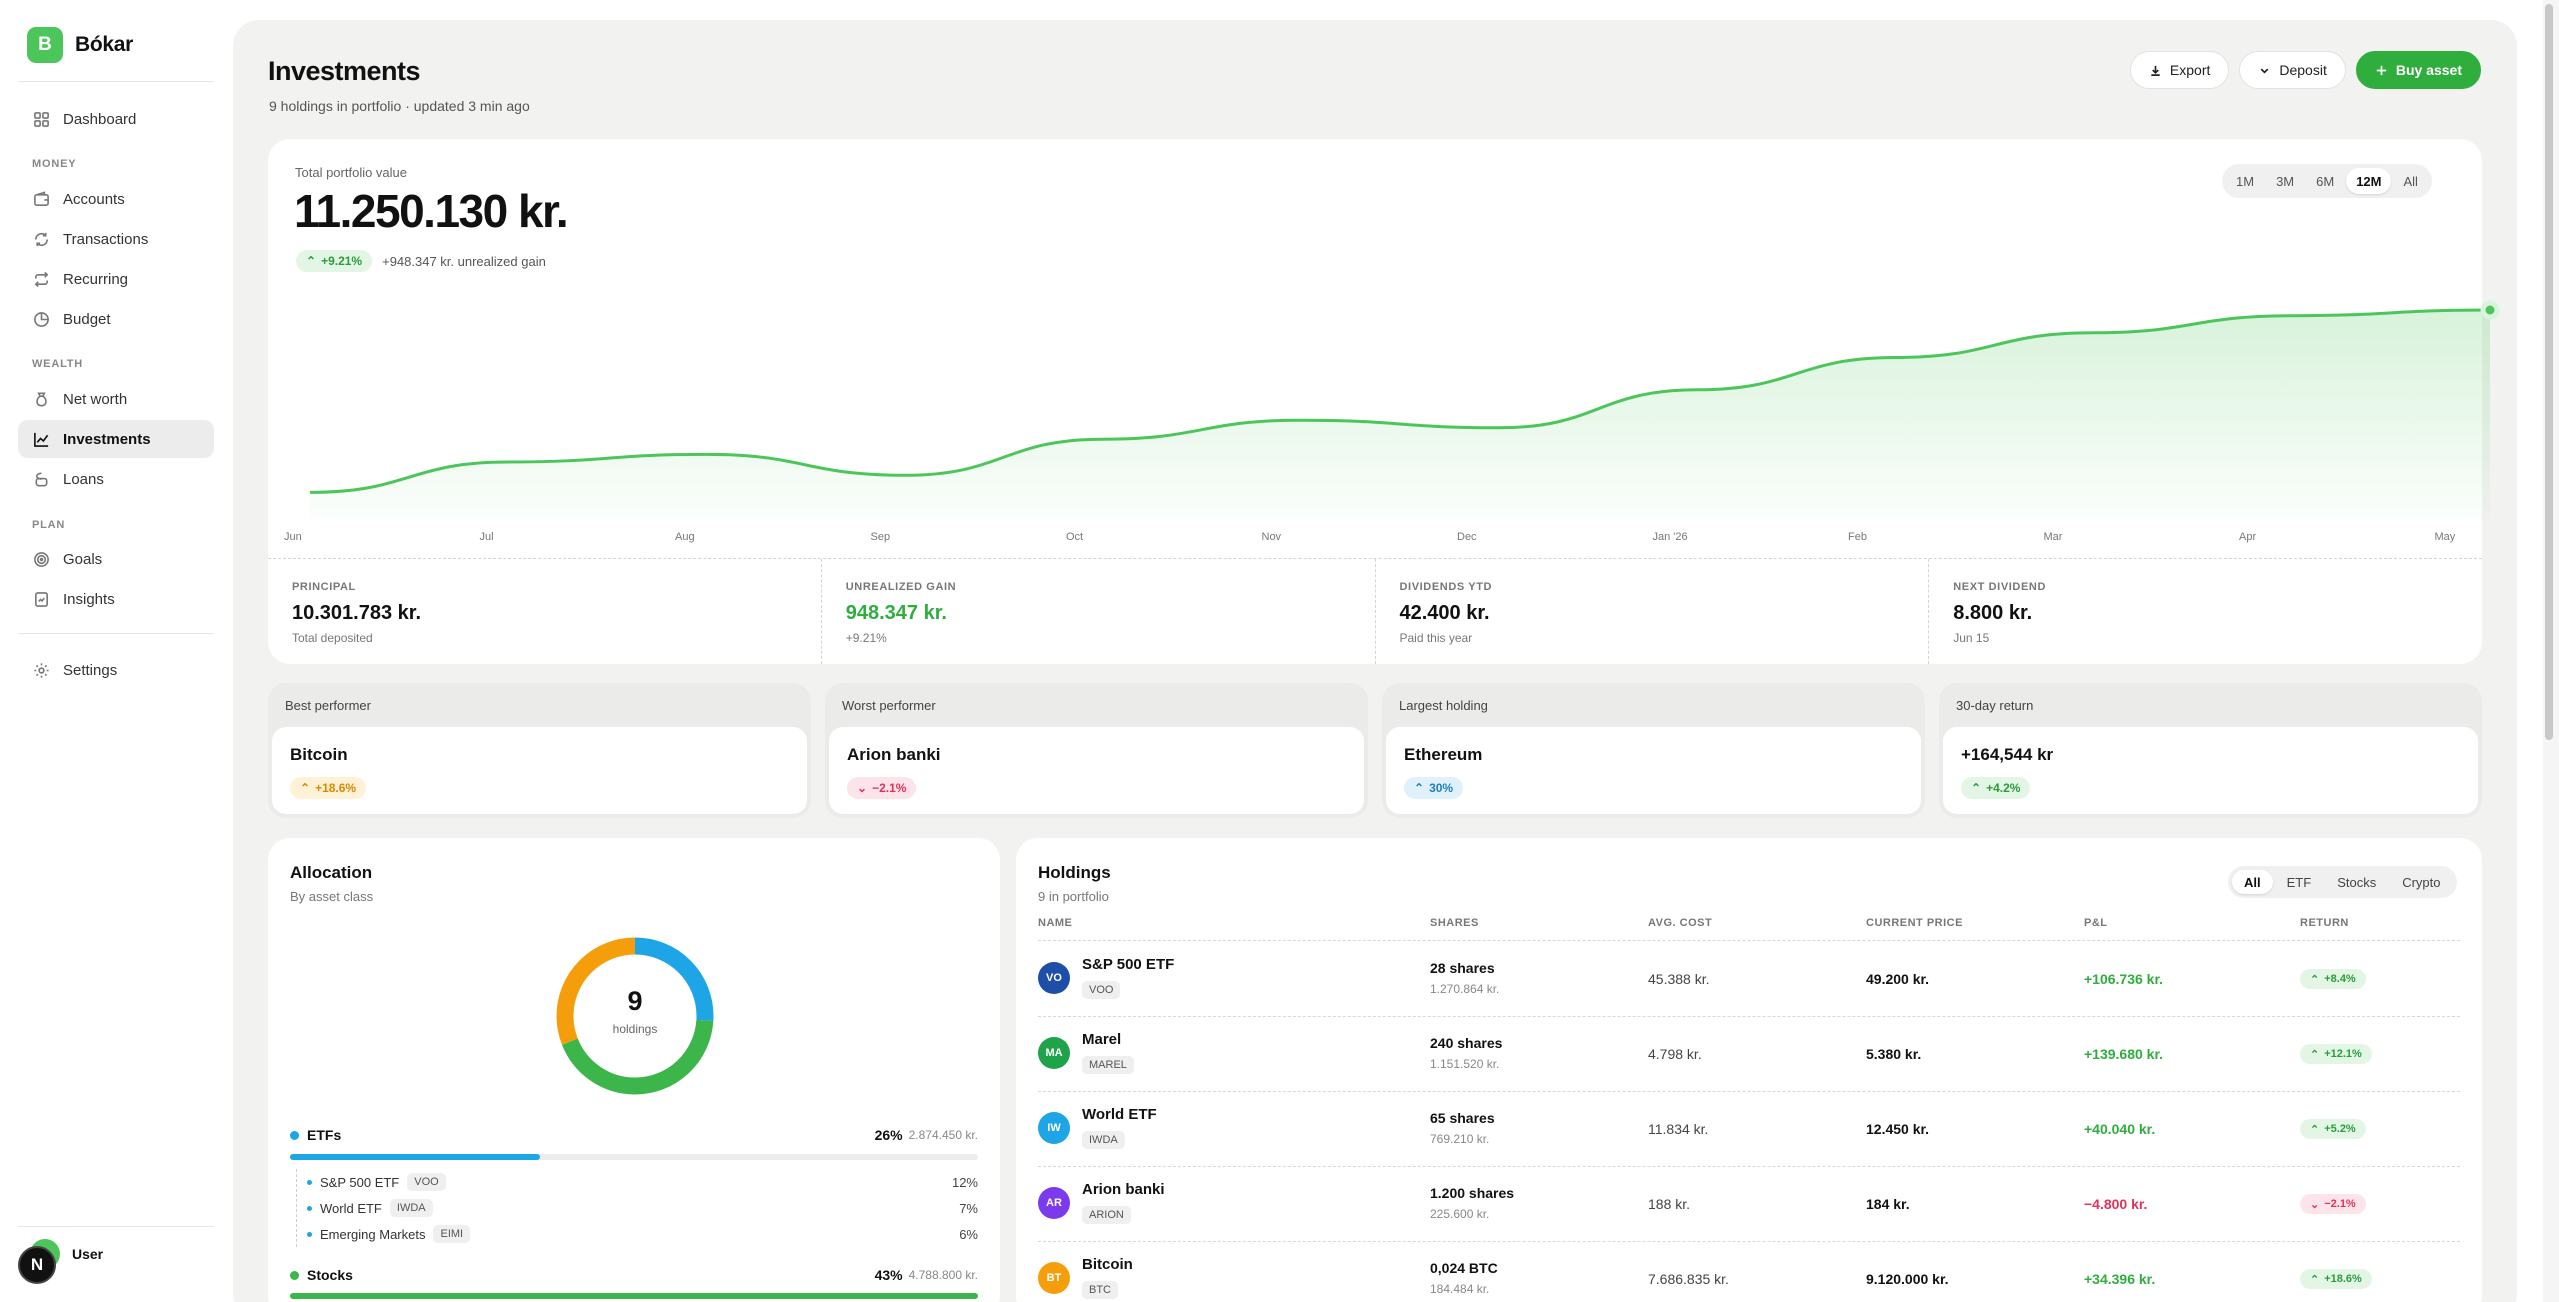  What do you see at coordinates (2340, 979) in the screenshot?
I see `badge-value: +8.4%` at bounding box center [2340, 979].